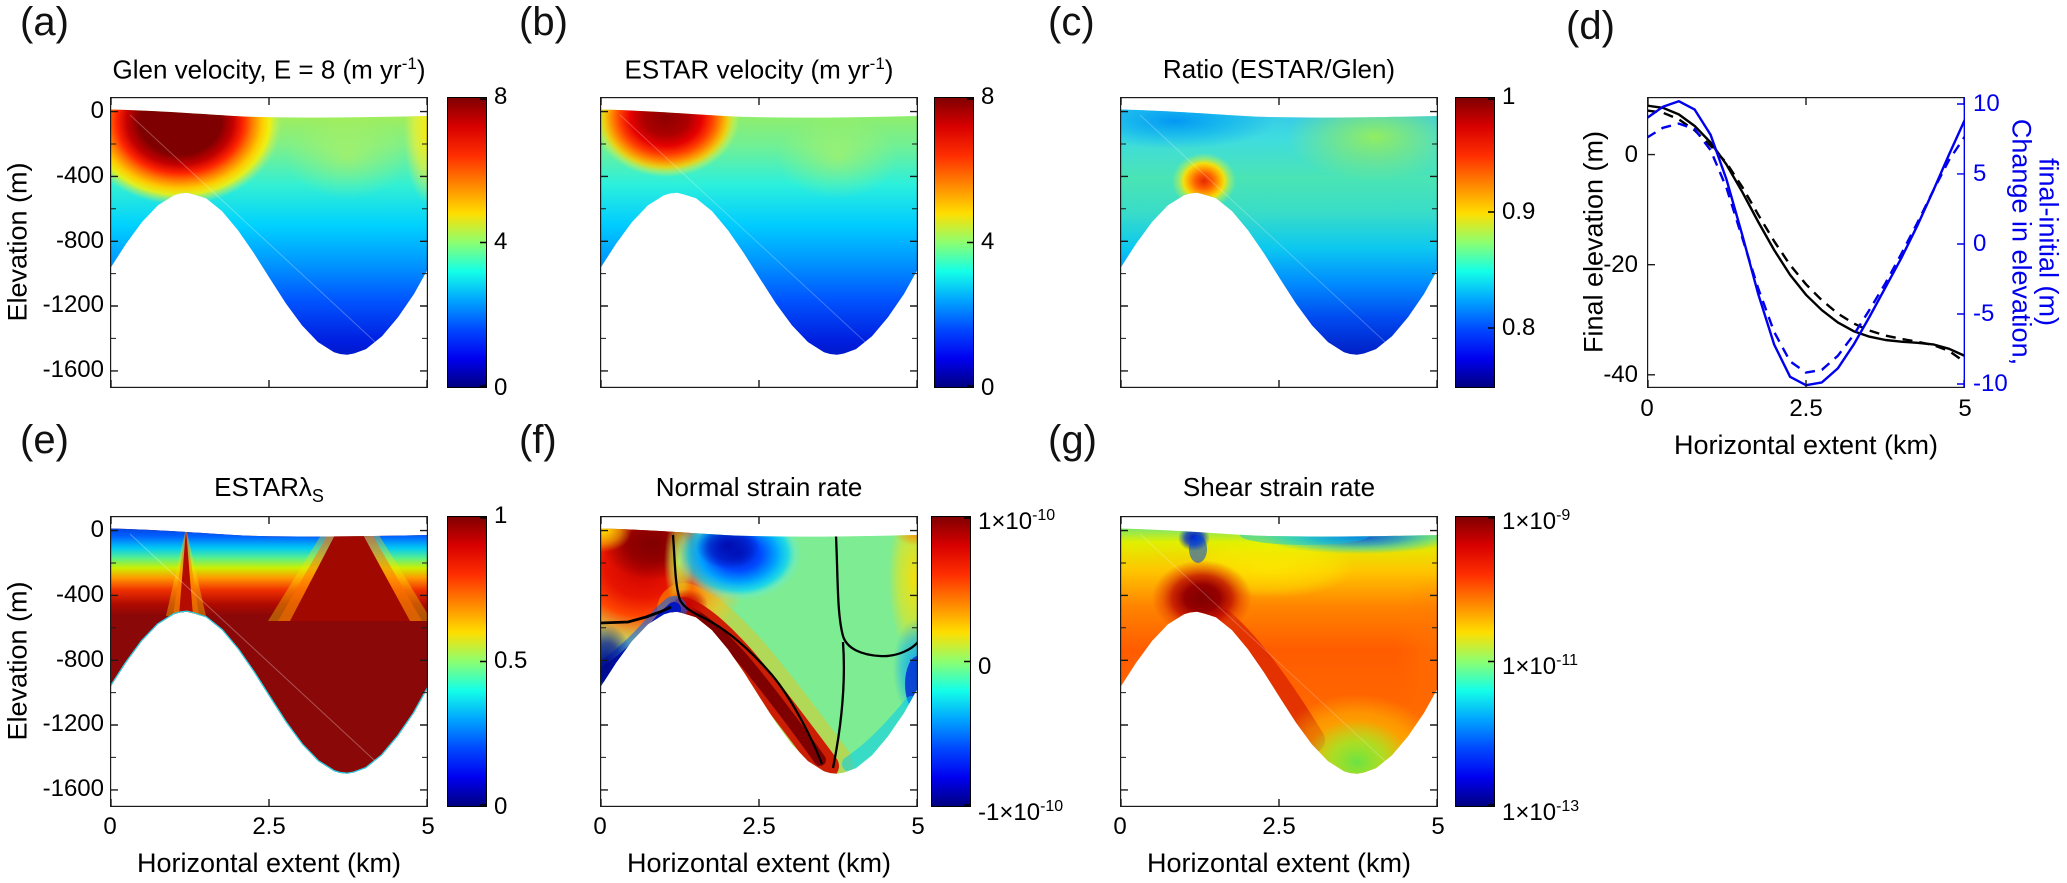 Image resolution: width=2067 pixels, height=883 pixels. Describe the element at coordinates (2021, 242) in the screenshot. I see `change-elevation-axis-label-line1: Change in elevation,` at that location.